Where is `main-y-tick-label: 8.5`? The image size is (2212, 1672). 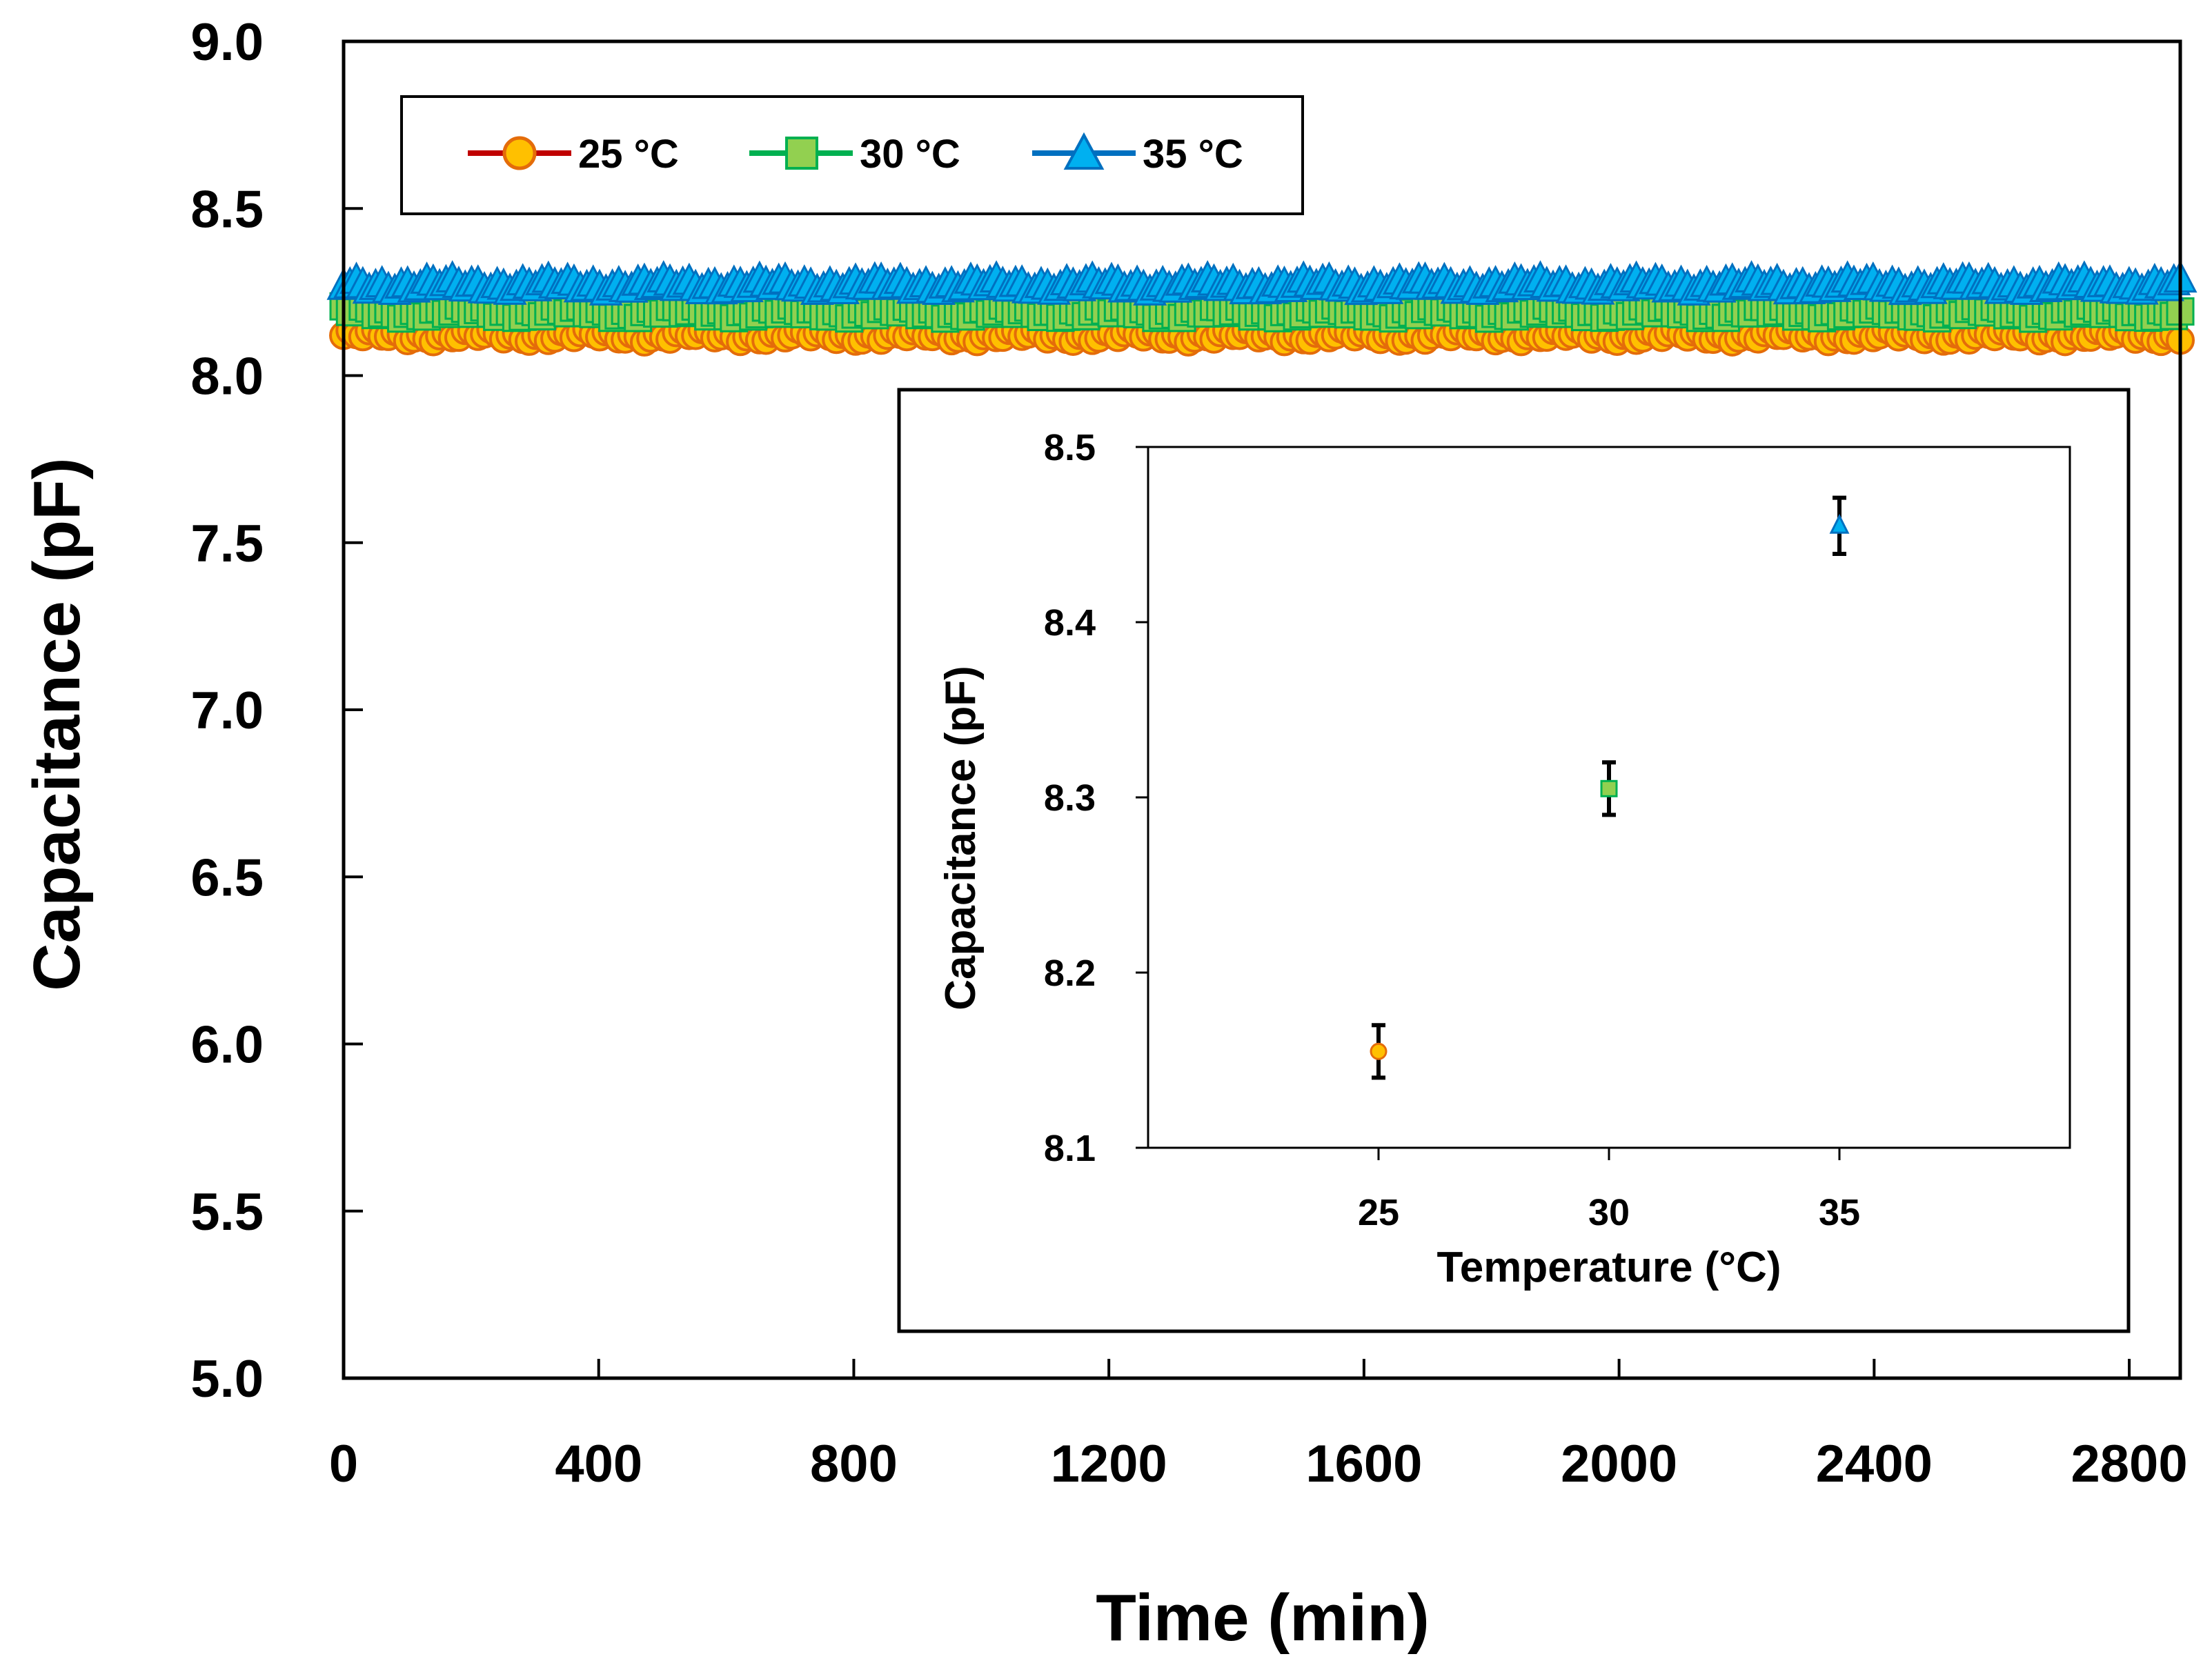
main-y-tick-label: 8.5 is located at coordinates (227, 209).